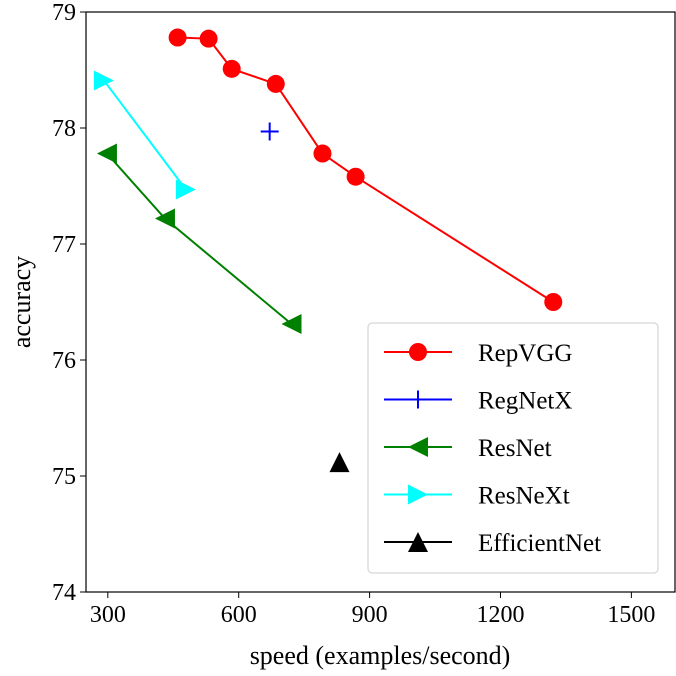  I want to click on series-resnet, so click(199, 239).